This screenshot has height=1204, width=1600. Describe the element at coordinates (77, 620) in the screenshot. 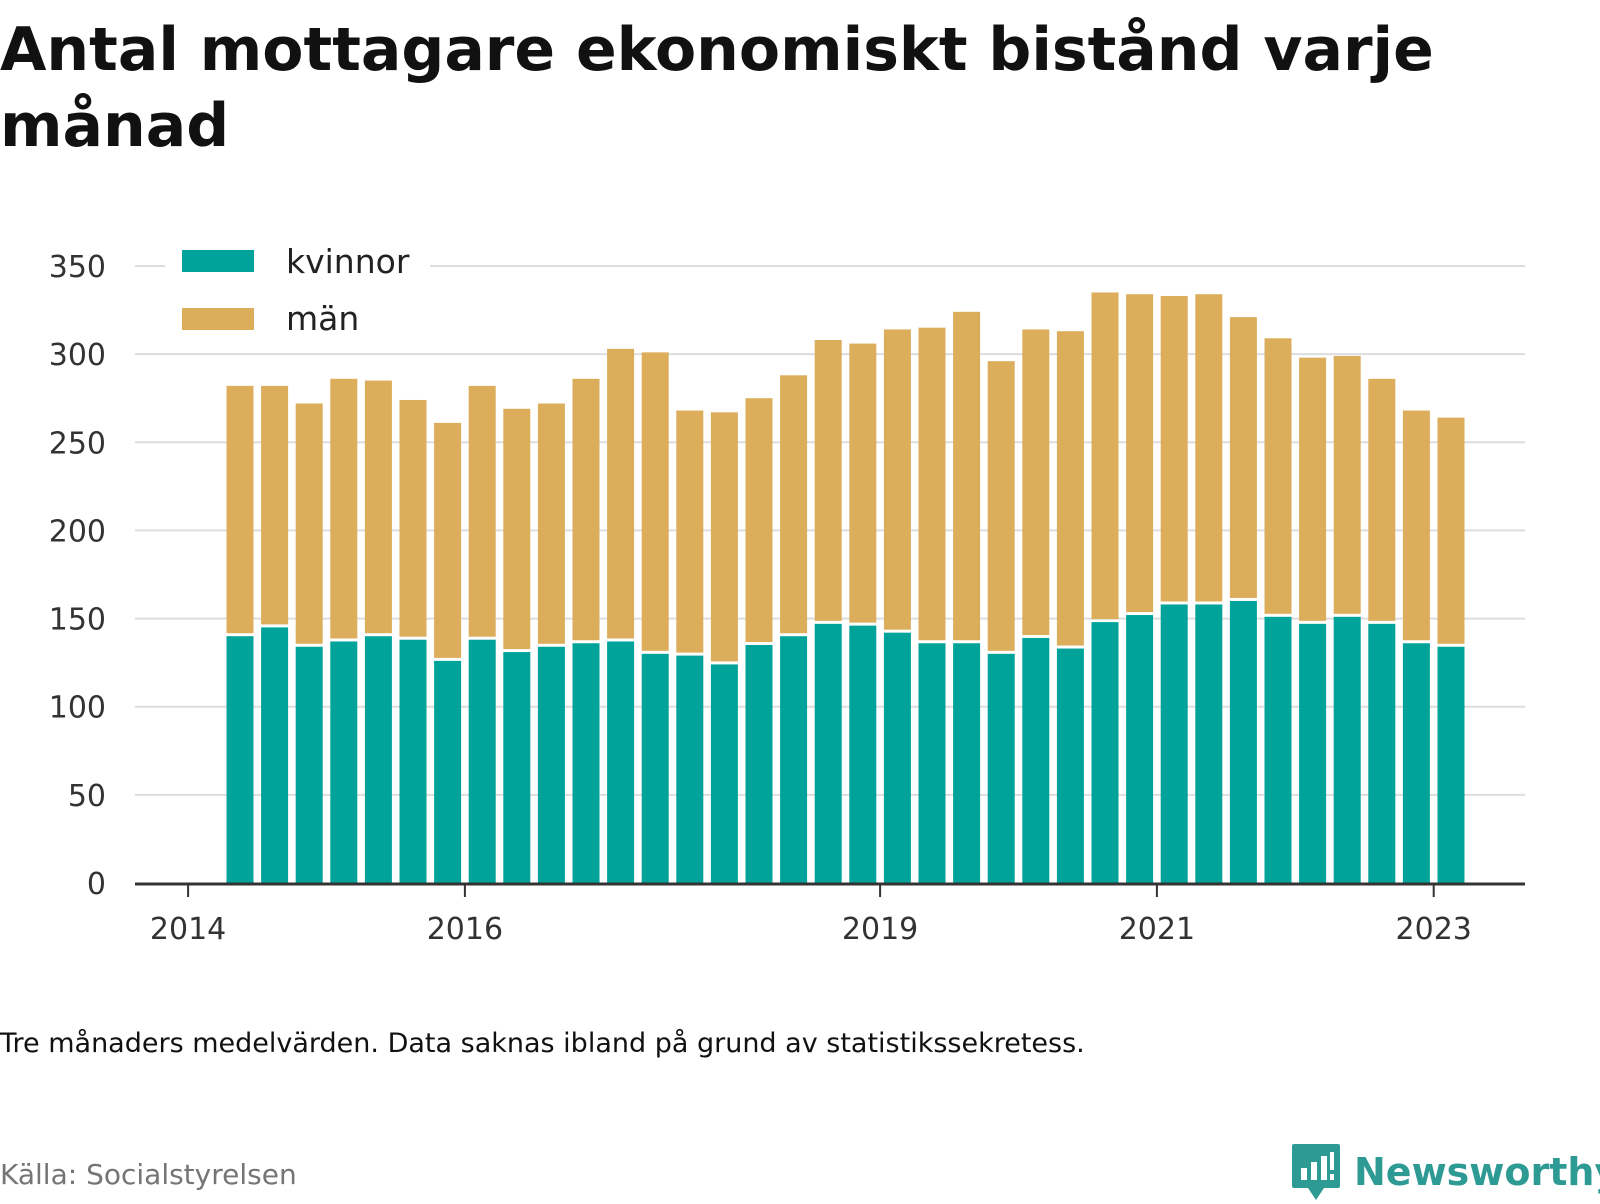

I see `y-tick-label: 150` at that location.